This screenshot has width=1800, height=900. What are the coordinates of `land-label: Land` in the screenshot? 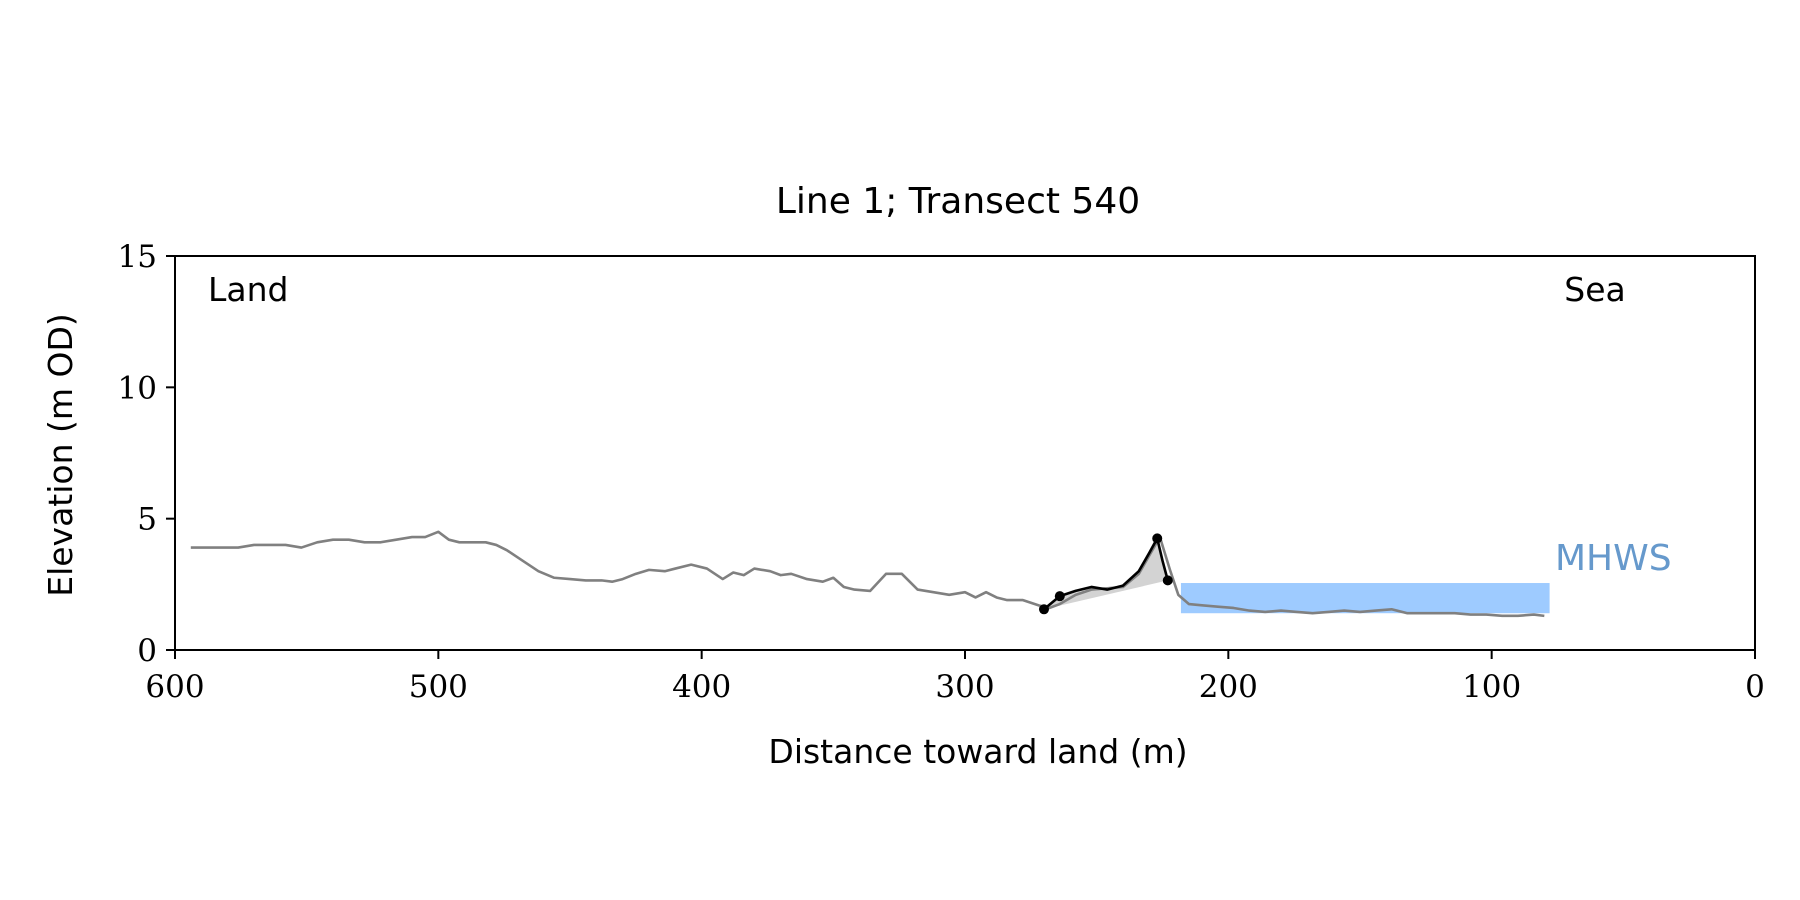 It's located at (248, 289).